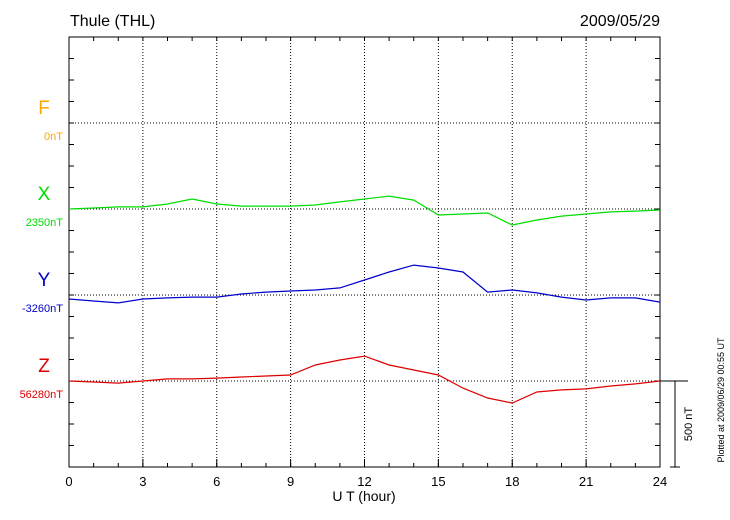 The height and width of the screenshot is (520, 730). What do you see at coordinates (42, 395) in the screenshot?
I see `baseline-label: 56280nT` at bounding box center [42, 395].